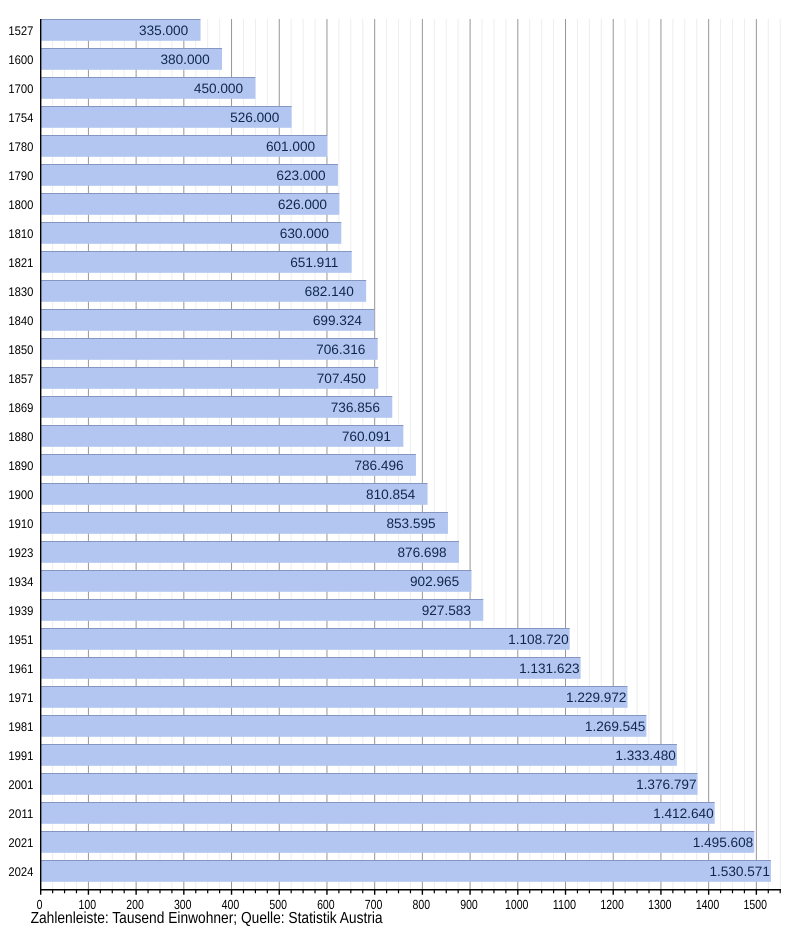  Describe the element at coordinates (421, 552) in the screenshot. I see `svg-text: 876.698` at that location.